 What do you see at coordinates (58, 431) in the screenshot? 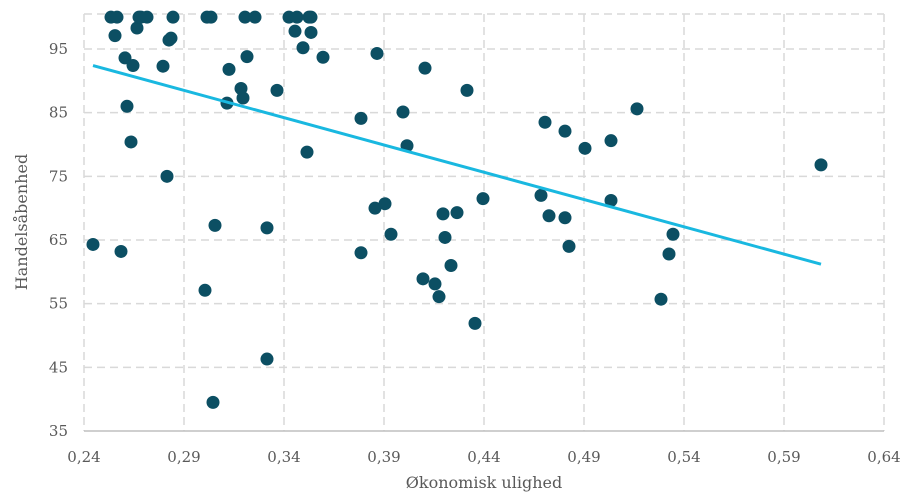
I see `y-tick-label: 35` at bounding box center [58, 431].